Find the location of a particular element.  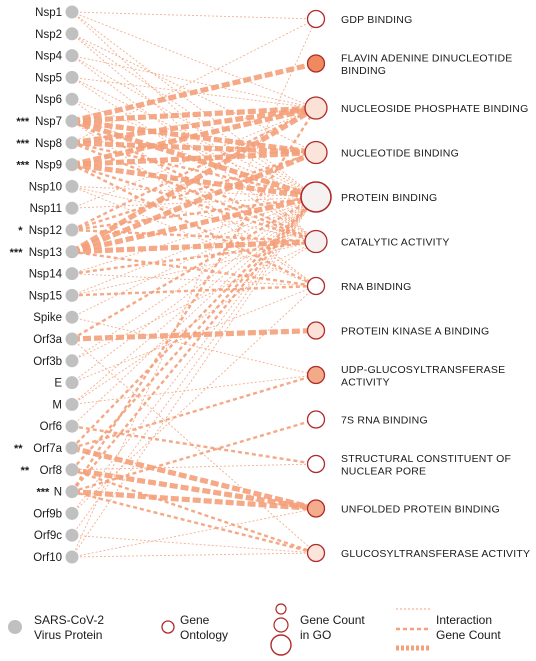

protein-node-nsp8 is located at coordinates (72, 143).